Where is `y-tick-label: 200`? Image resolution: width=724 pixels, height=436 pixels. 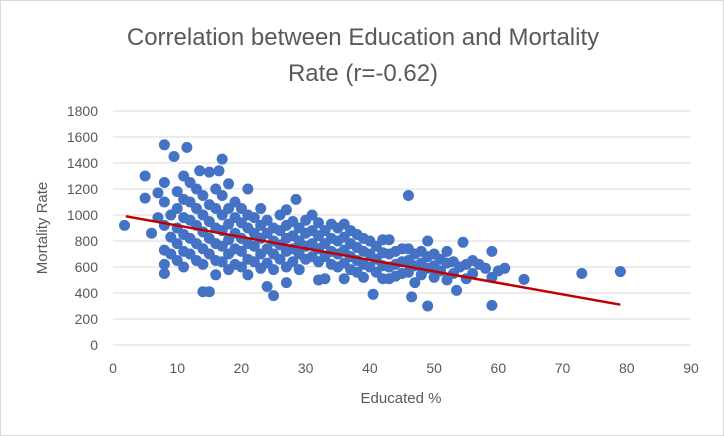
y-tick-label: 200 is located at coordinates (87, 319).